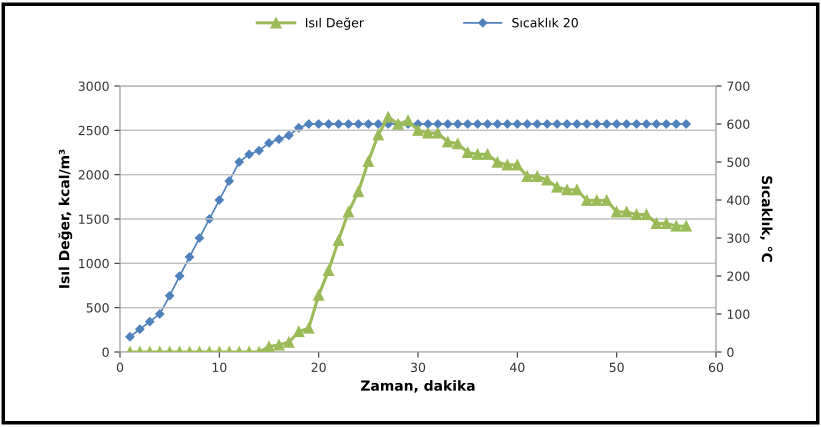  What do you see at coordinates (319, 367) in the screenshot?
I see `x-tick-label: 20` at bounding box center [319, 367].